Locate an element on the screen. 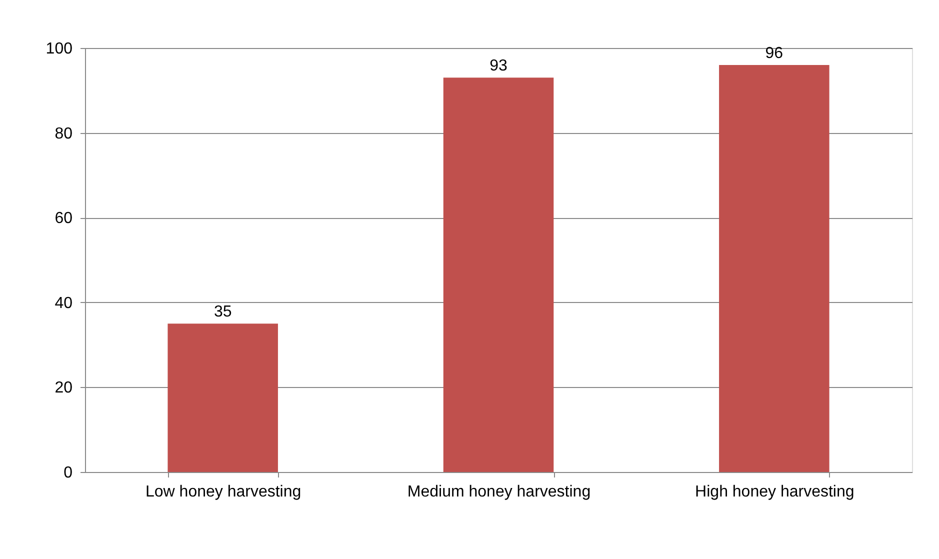 The width and height of the screenshot is (939, 559). y-tick-label: 20 is located at coordinates (63, 388).